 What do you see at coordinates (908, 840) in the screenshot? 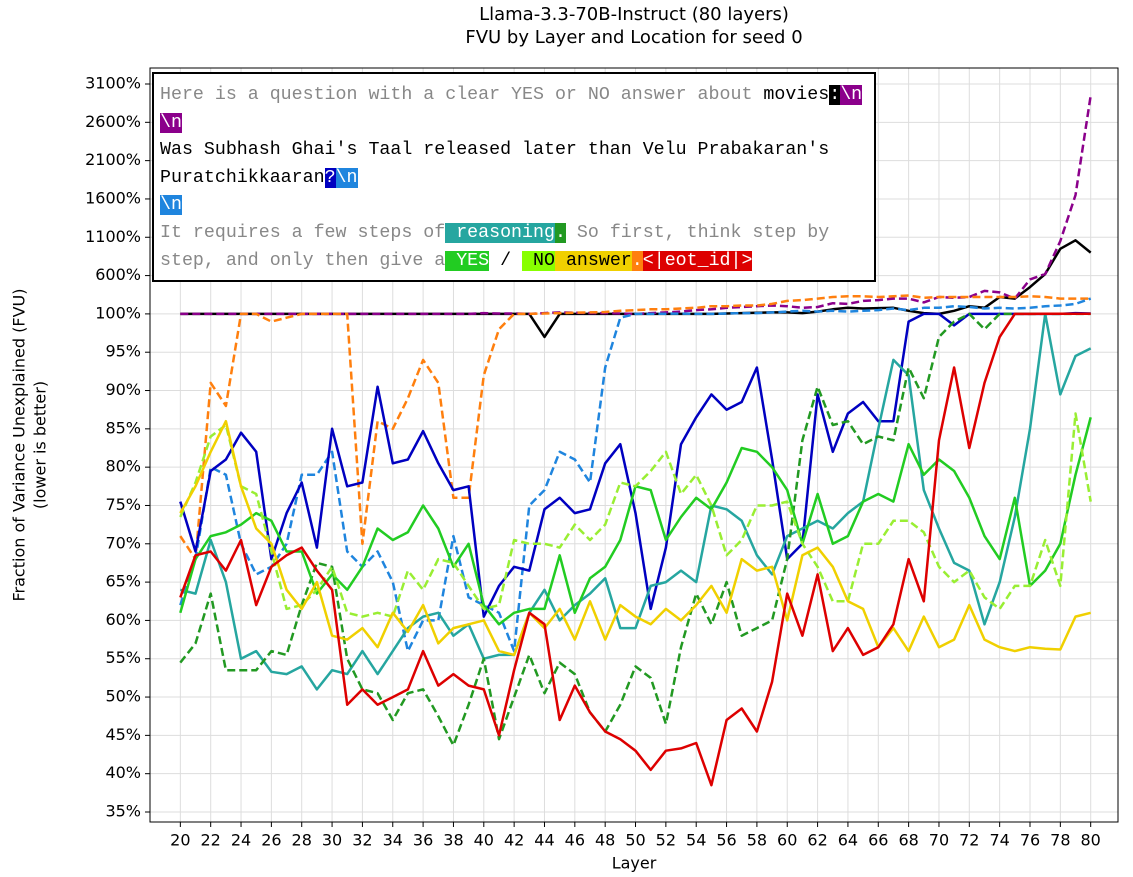
I see `x-tick-label: 68` at bounding box center [908, 840].